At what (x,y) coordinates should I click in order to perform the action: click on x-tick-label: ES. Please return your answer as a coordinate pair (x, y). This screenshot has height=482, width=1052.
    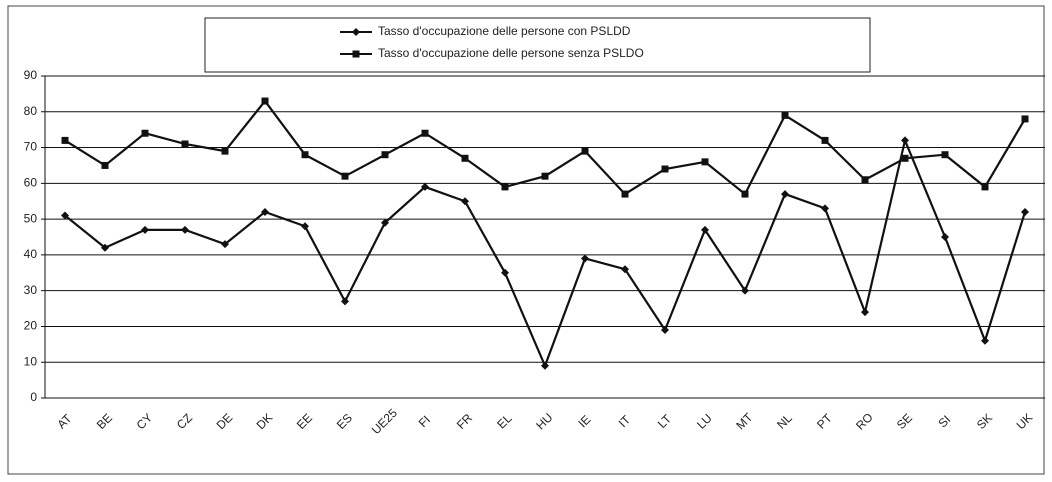
    Looking at the image, I should click on (344, 421).